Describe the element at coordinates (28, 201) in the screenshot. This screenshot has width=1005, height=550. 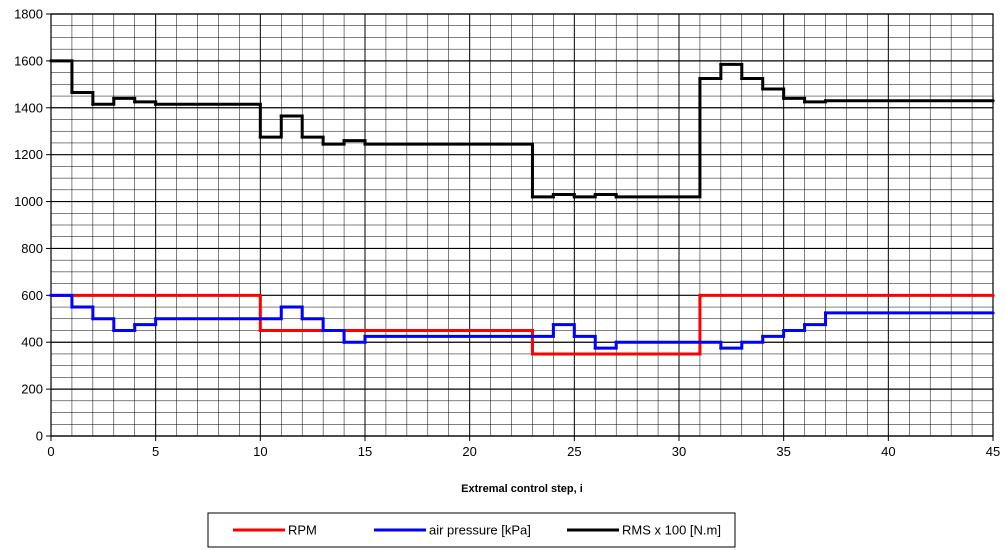
I see `y-tick-label: 1000` at that location.